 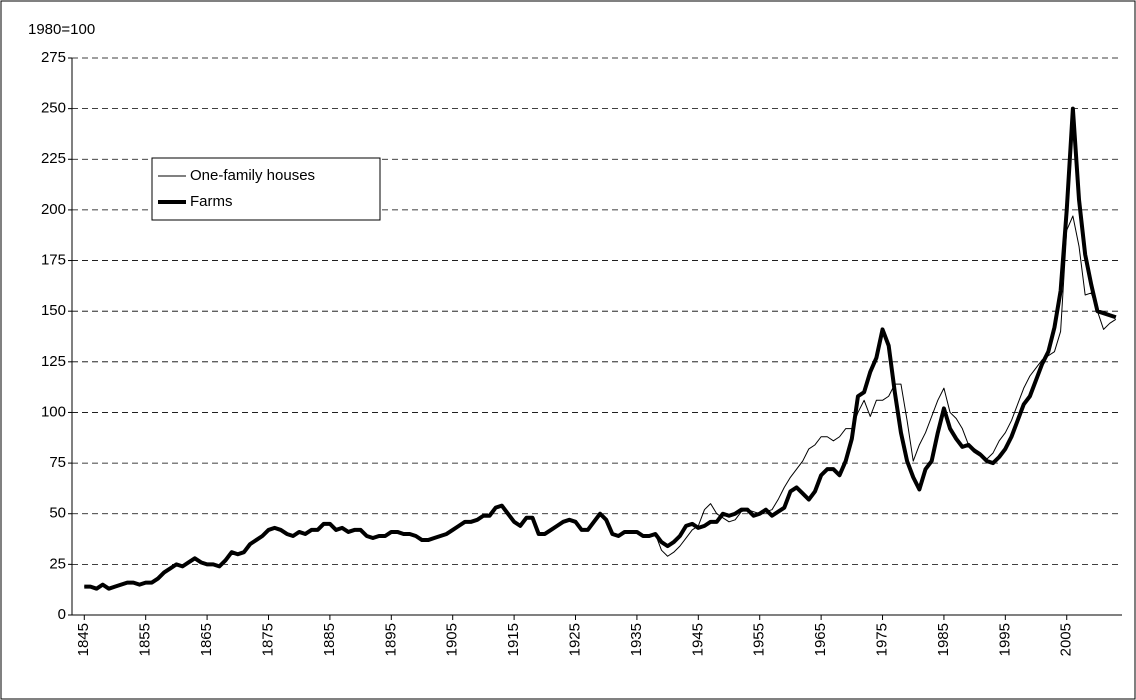 What do you see at coordinates (390, 639) in the screenshot?
I see `x-tick-label: 1895` at bounding box center [390, 639].